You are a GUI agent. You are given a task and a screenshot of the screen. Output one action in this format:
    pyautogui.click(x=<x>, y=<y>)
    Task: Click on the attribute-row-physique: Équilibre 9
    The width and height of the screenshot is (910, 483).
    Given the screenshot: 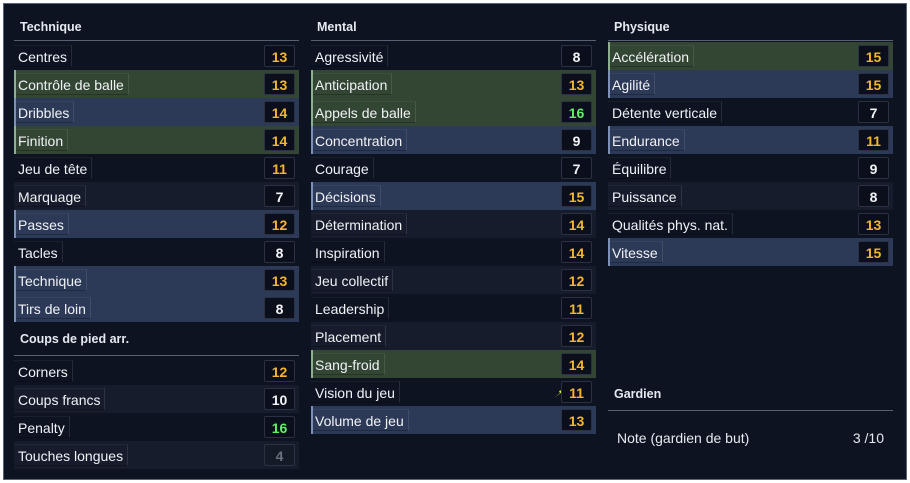 What is the action you would take?
    pyautogui.click(x=750, y=168)
    